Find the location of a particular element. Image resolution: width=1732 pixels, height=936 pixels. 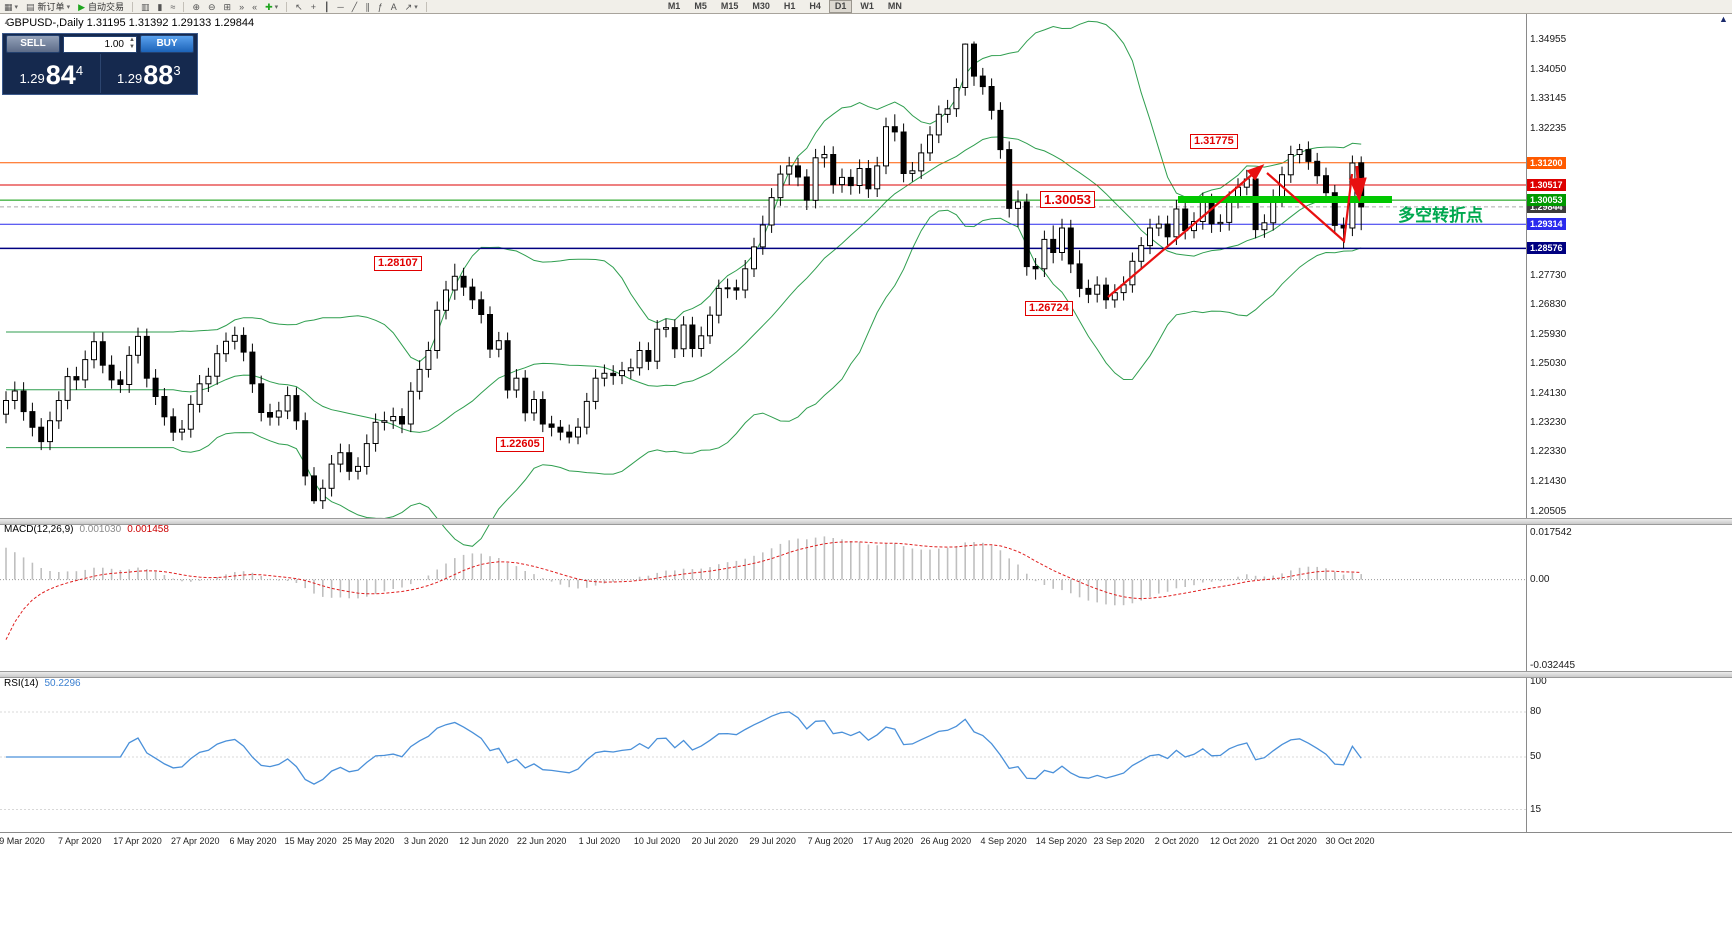

scroll-up-icon: ▲ is located at coordinates (1723, 19).